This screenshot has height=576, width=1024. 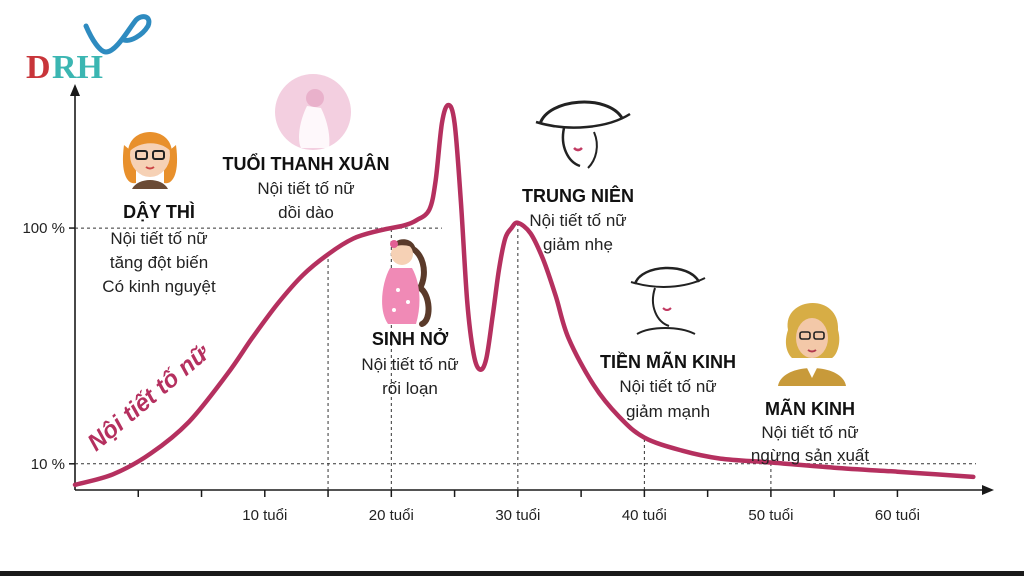 I want to click on x-tick-label: 10 tuổi, so click(x=264, y=515).